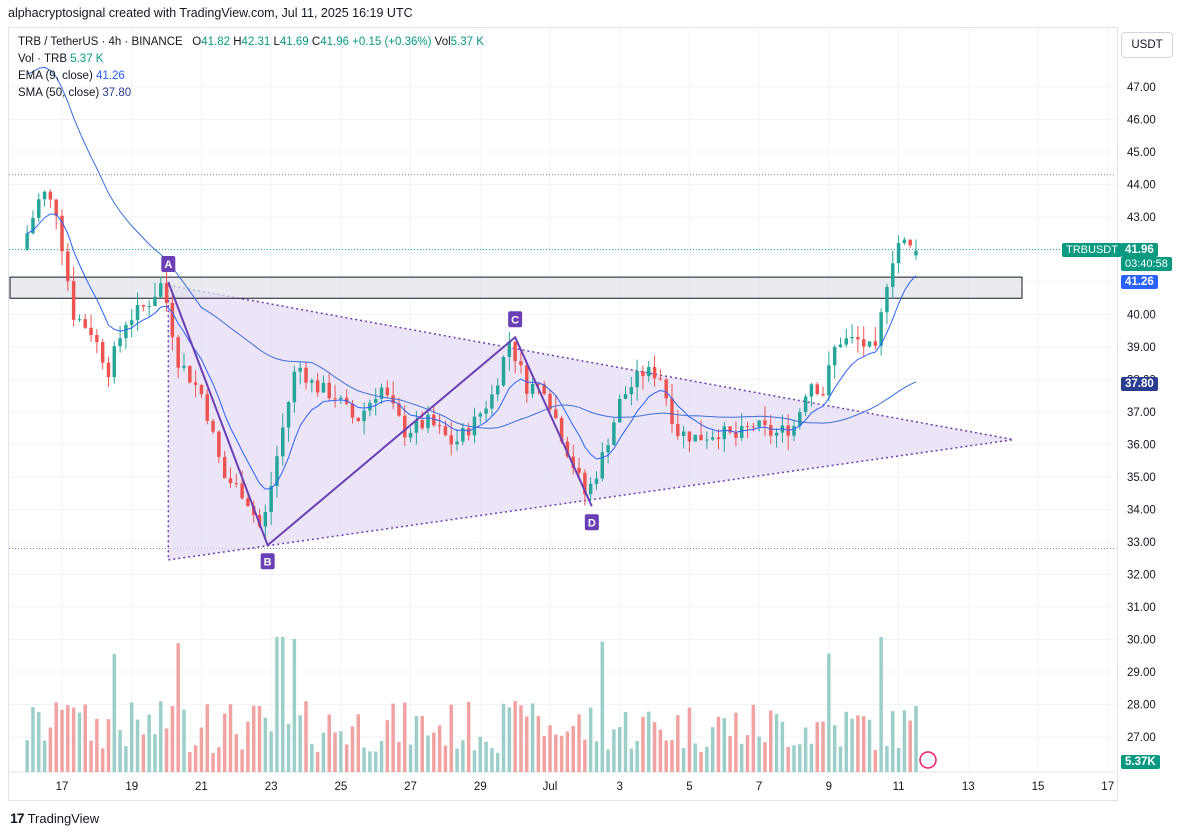  Describe the element at coordinates (968, 787) in the screenshot. I see `x-tick-label: 13` at that location.